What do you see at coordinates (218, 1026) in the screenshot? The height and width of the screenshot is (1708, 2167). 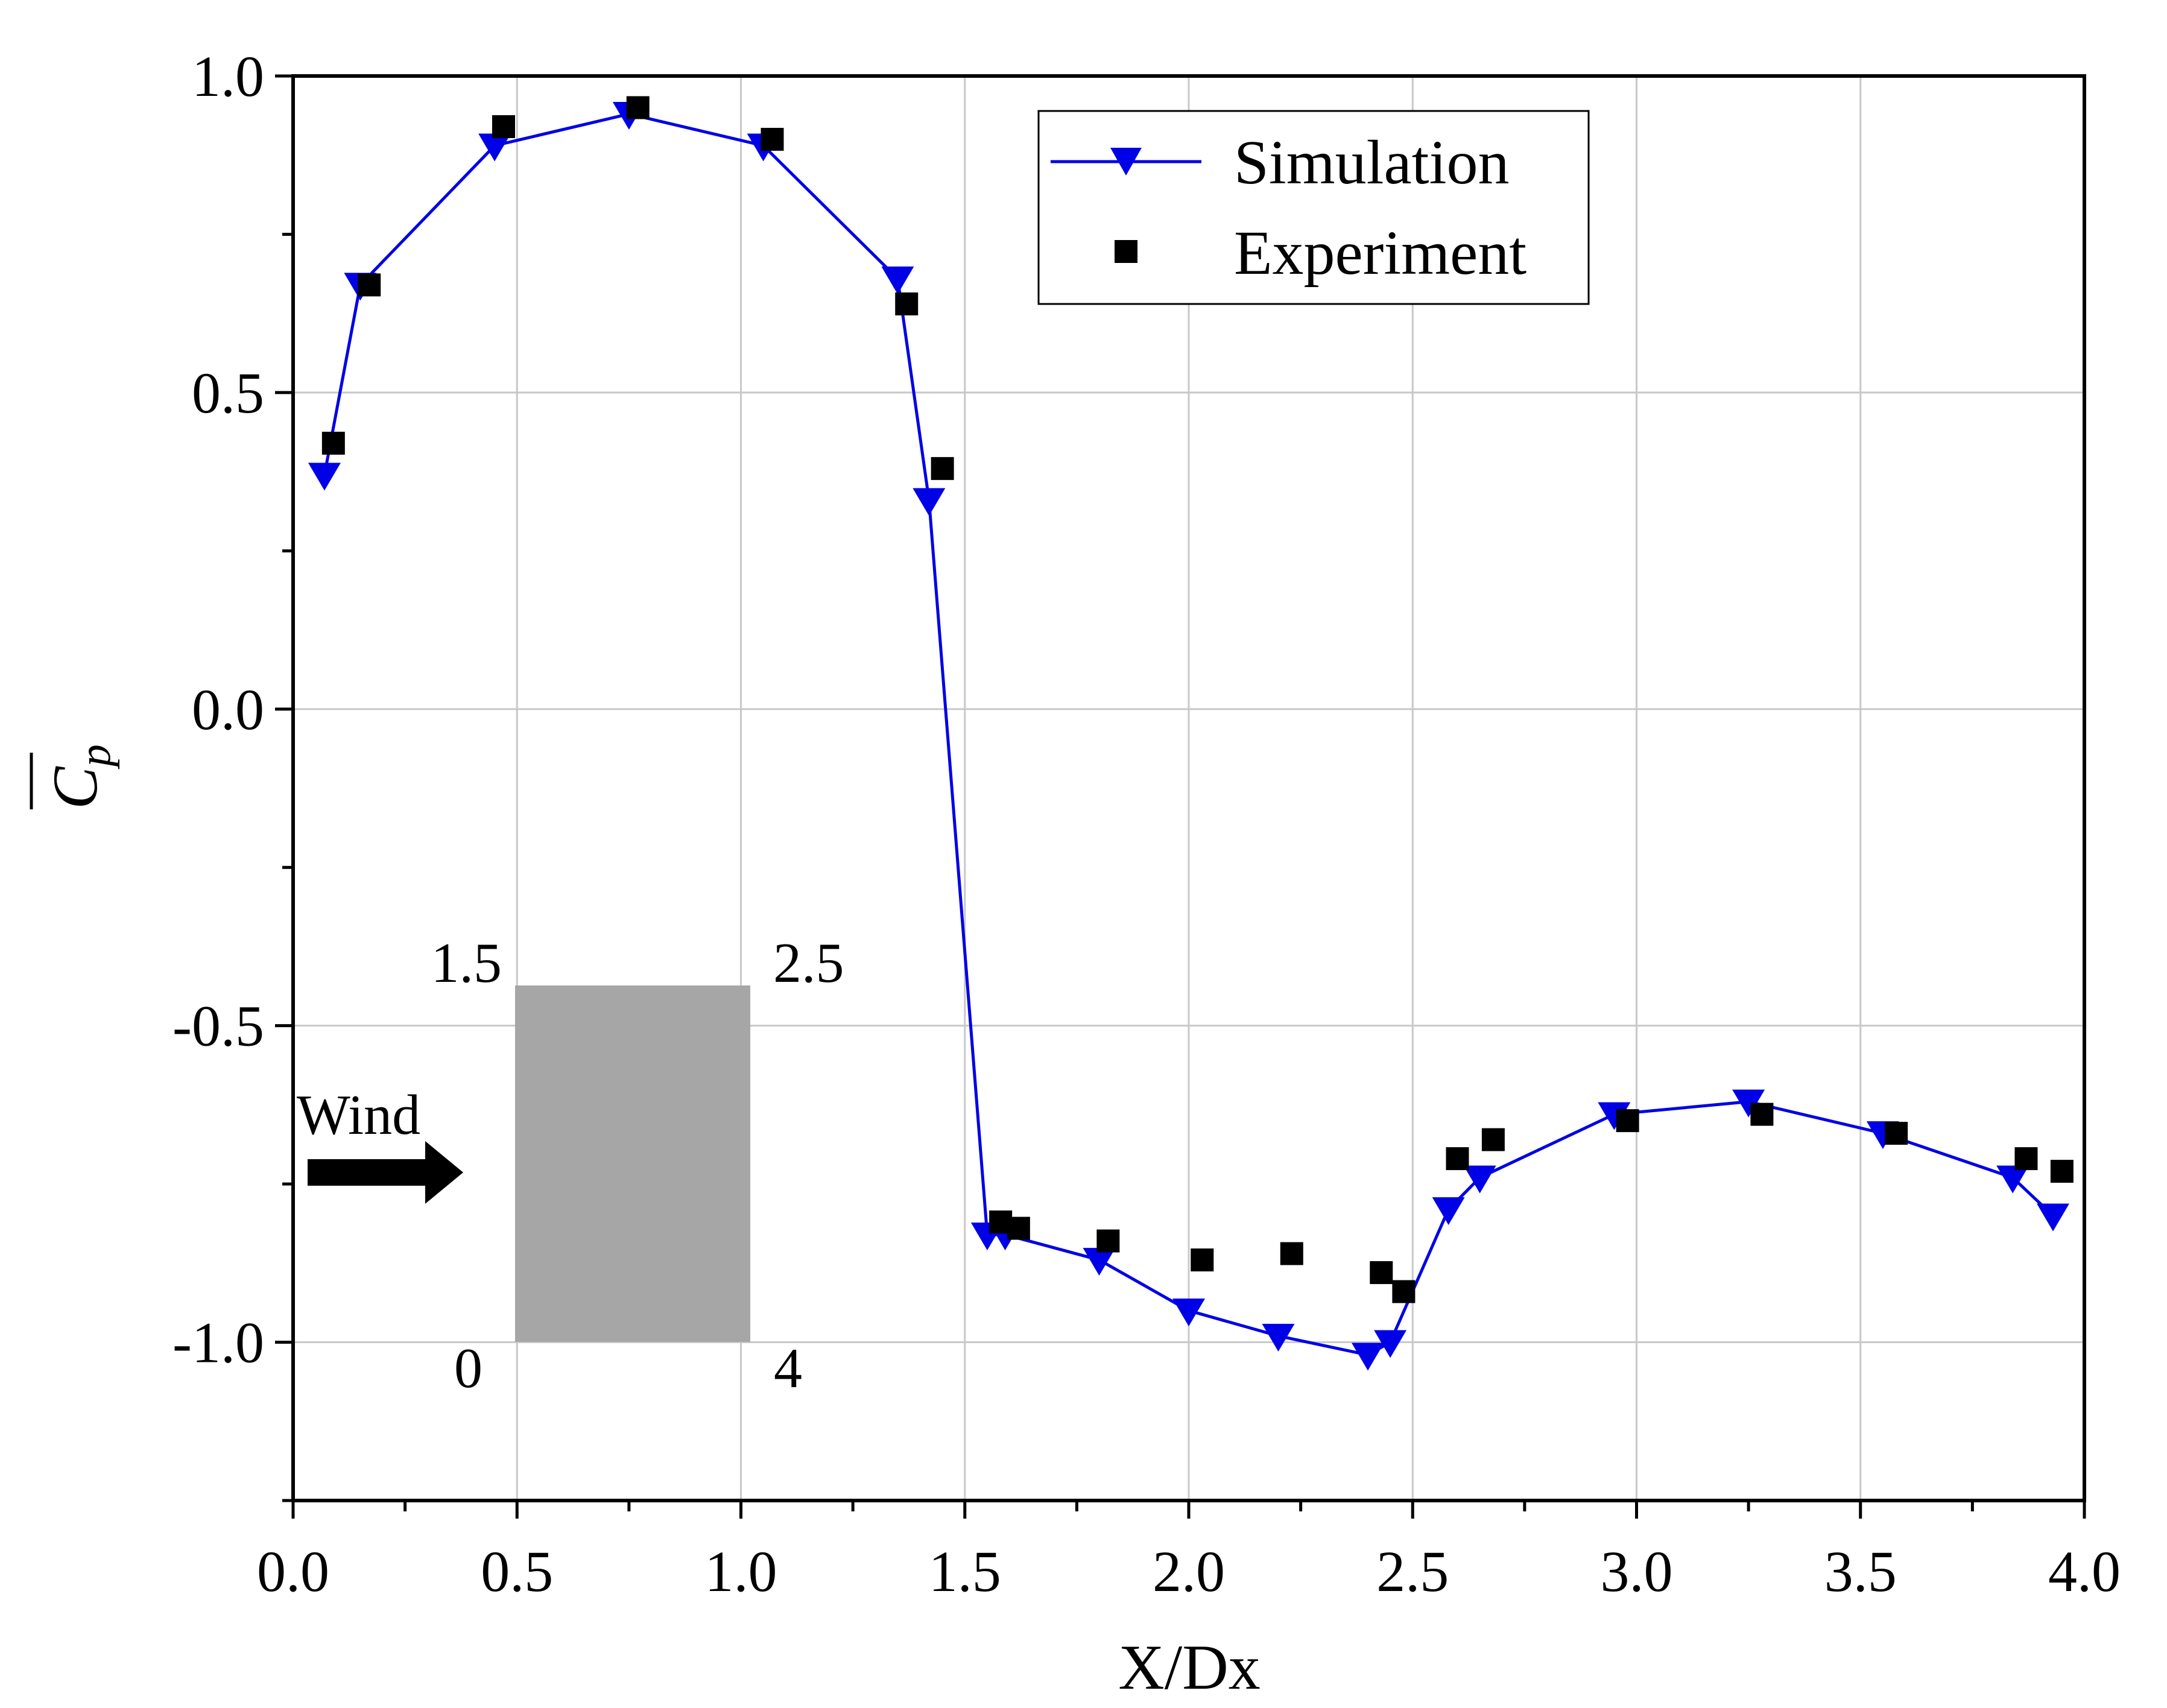 I see `y-tick-label: -0.5` at bounding box center [218, 1026].